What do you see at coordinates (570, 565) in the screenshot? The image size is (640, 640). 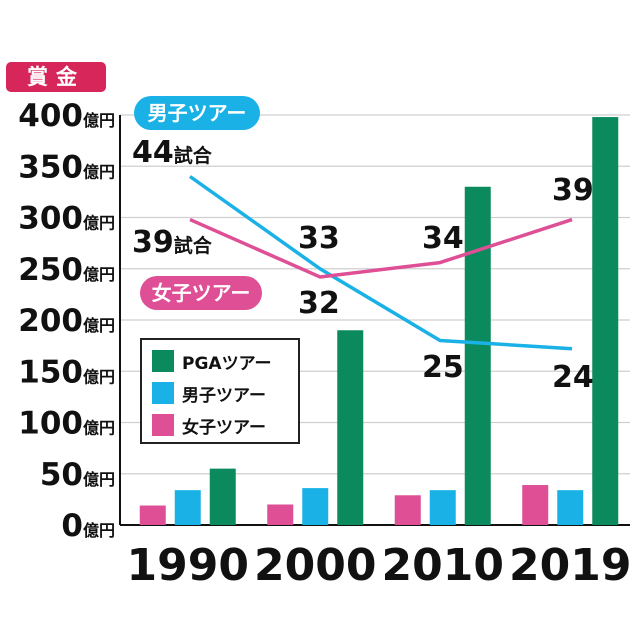 I see `x-tick-label: 2019` at bounding box center [570, 565].